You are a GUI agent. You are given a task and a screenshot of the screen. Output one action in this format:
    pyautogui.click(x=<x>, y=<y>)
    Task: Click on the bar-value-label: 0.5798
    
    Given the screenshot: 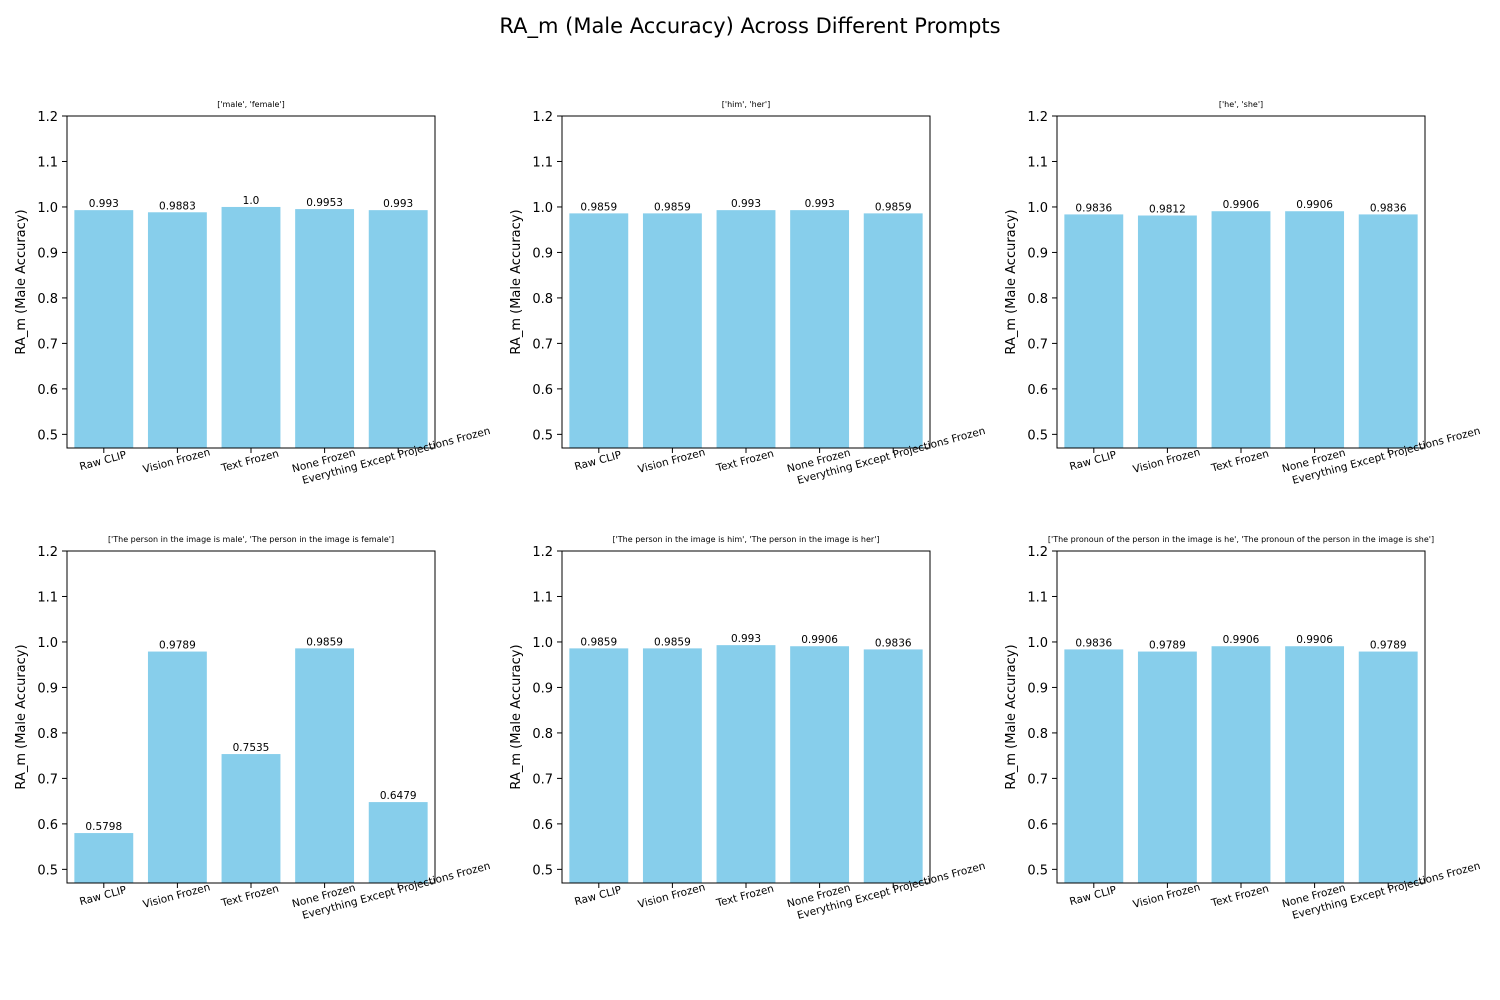 What is the action you would take?
    pyautogui.click(x=103, y=827)
    